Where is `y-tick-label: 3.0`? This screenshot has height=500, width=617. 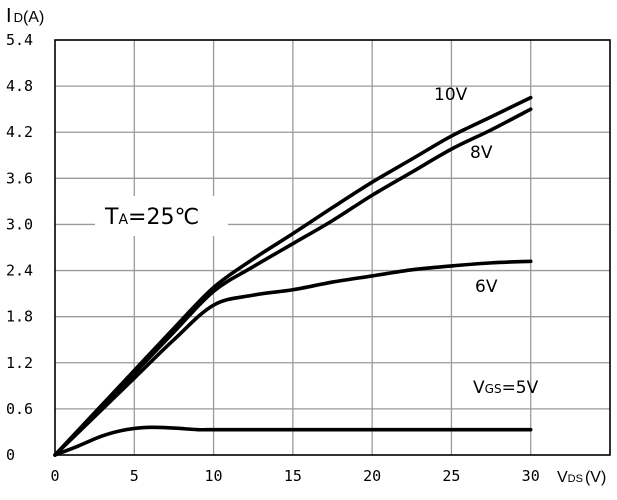
y-tick-label: 3.0 is located at coordinates (19, 224).